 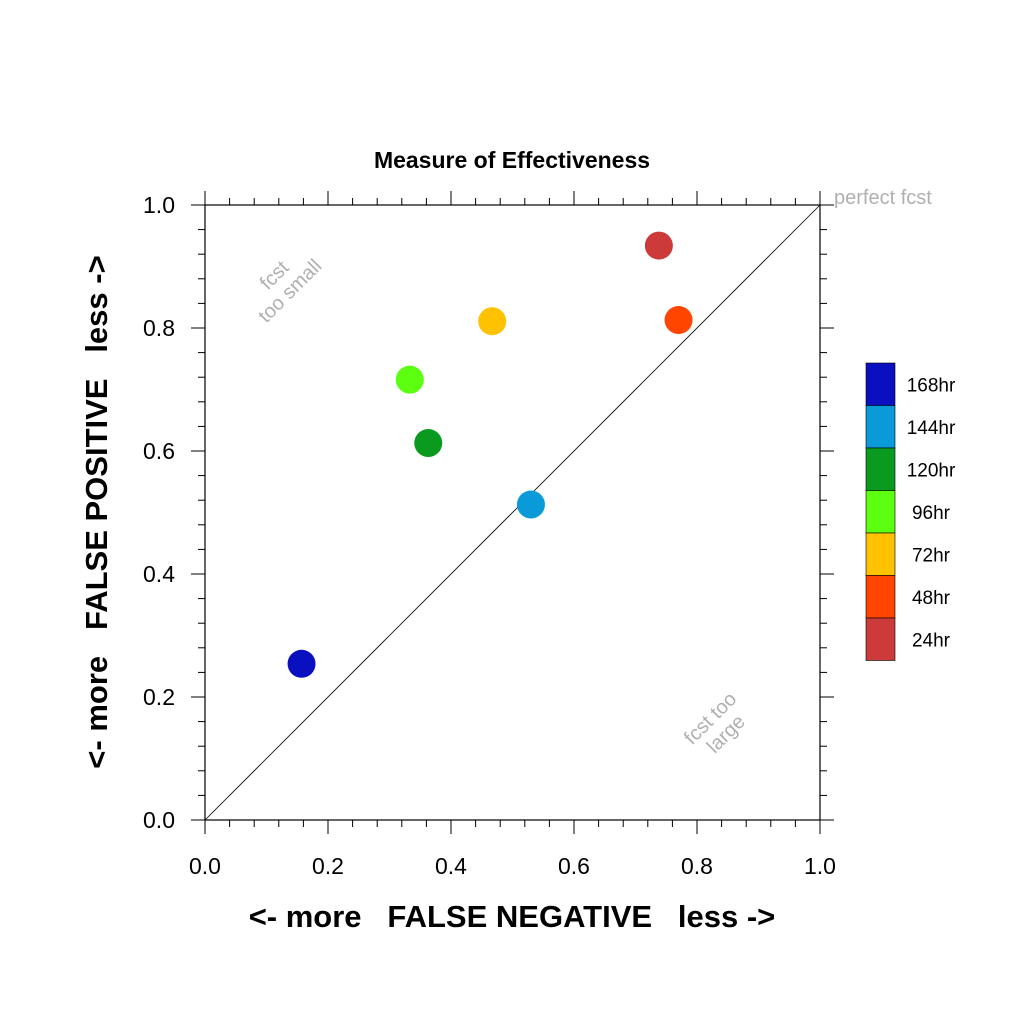 What do you see at coordinates (880, 639) in the screenshot?
I see `legend-swatch-24hr` at bounding box center [880, 639].